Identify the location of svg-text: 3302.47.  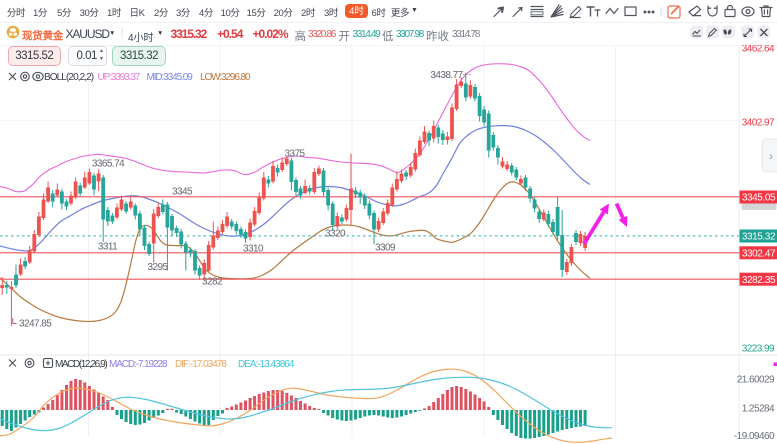
(759, 253).